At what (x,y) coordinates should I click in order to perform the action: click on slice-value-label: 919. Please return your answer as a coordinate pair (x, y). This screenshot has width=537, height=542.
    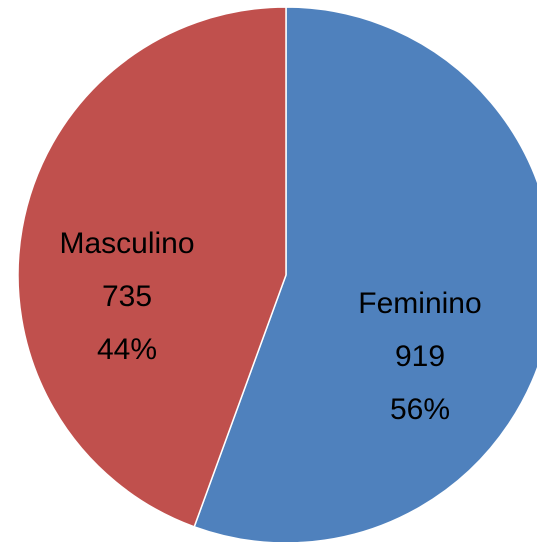
    Looking at the image, I should click on (420, 356).